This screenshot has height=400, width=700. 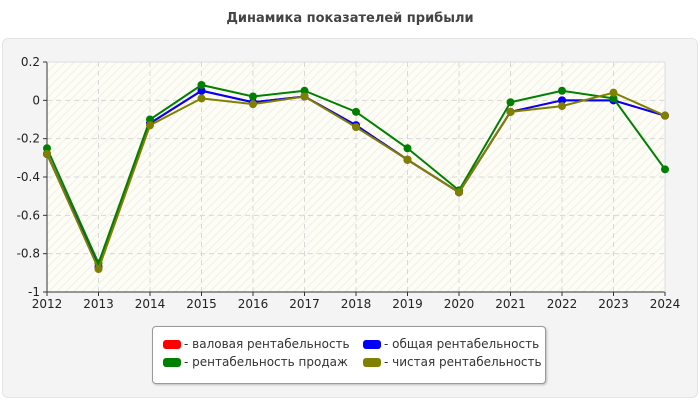 What do you see at coordinates (613, 304) in the screenshot?
I see `x-tick-label: 2023` at bounding box center [613, 304].